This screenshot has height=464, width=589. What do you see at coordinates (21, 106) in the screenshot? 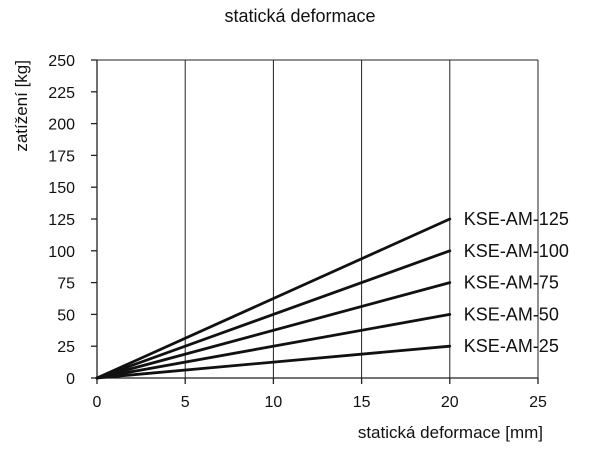
I see `y-axis-title: zatížení [kg]` at bounding box center [21, 106].